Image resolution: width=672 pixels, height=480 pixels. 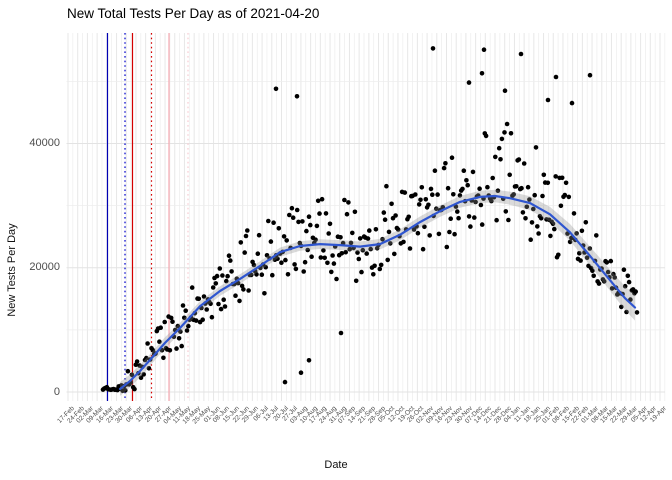 I want to click on event-vlines, so click(x=147, y=217).